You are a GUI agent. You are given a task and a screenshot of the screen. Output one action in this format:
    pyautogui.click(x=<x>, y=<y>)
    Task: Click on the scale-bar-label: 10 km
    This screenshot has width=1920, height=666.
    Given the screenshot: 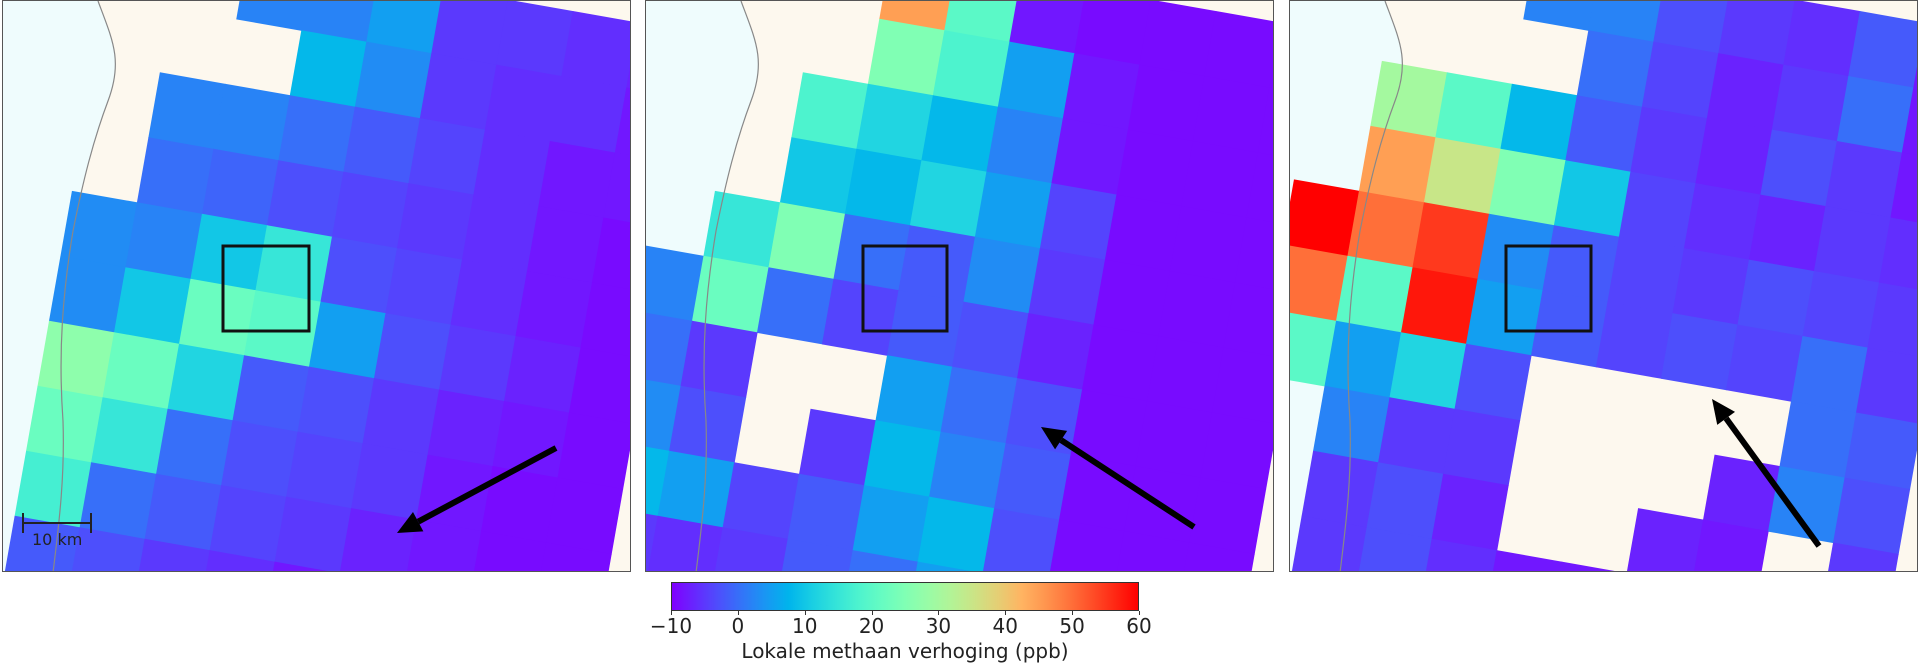 What is the action you would take?
    pyautogui.click(x=57, y=539)
    